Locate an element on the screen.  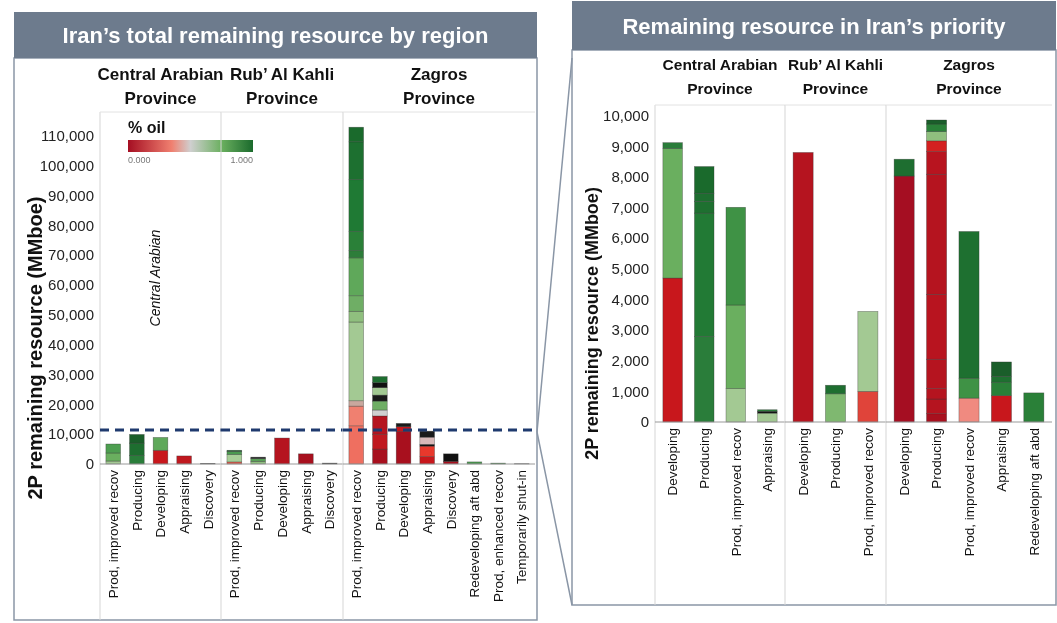
y-tick-label: 4,000 is located at coordinates (630, 299).